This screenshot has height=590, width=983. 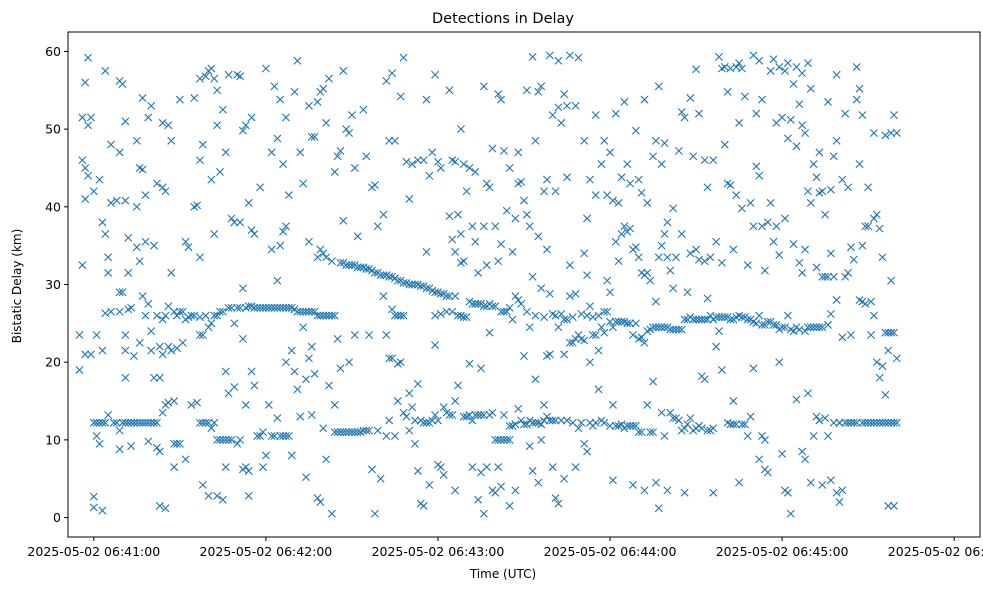 I want to click on x-tick-label: 2025-05-02 06:43:00, so click(x=438, y=551).